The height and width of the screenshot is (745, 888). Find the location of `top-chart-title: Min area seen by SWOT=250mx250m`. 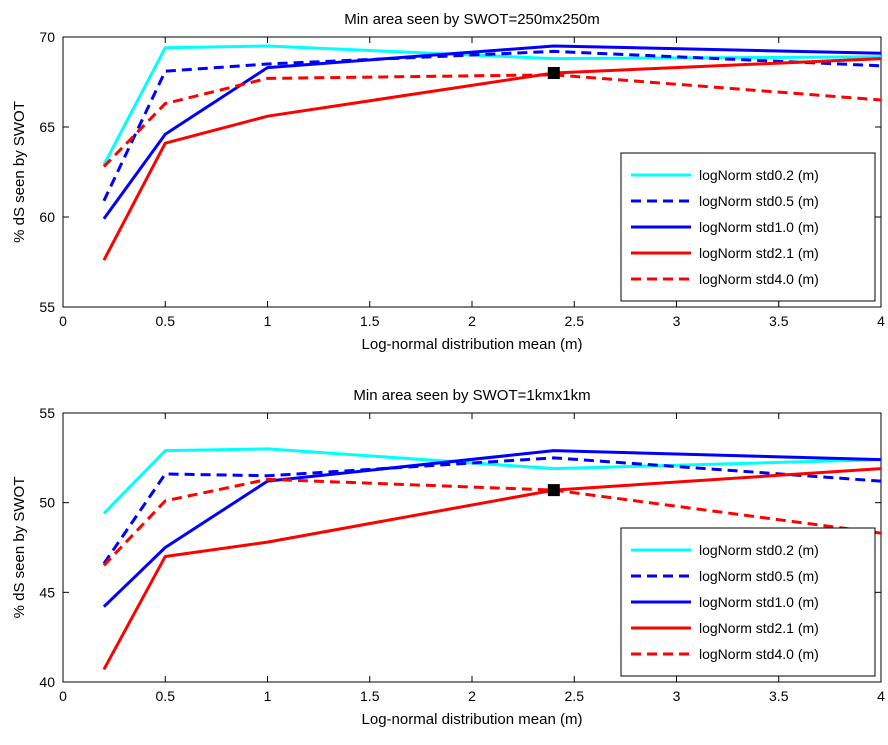

top-chart-title: Min area seen by SWOT=250mx250m is located at coordinates (472, 19).